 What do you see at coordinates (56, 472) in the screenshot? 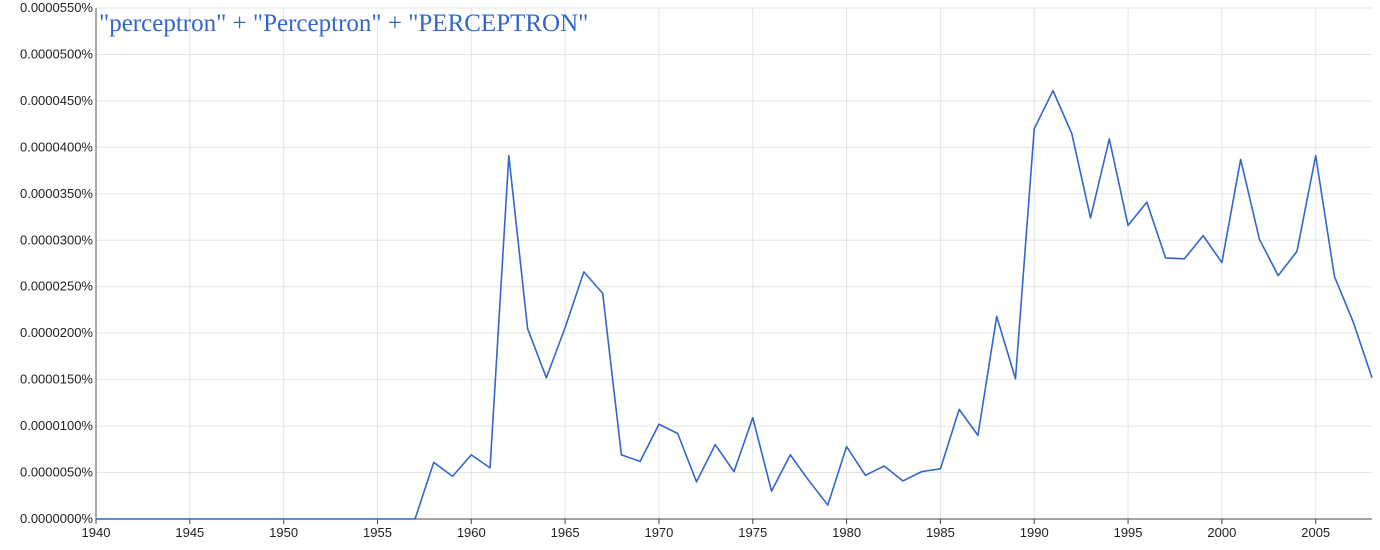
I see `y-tick-label: 0.0000050%` at bounding box center [56, 472].